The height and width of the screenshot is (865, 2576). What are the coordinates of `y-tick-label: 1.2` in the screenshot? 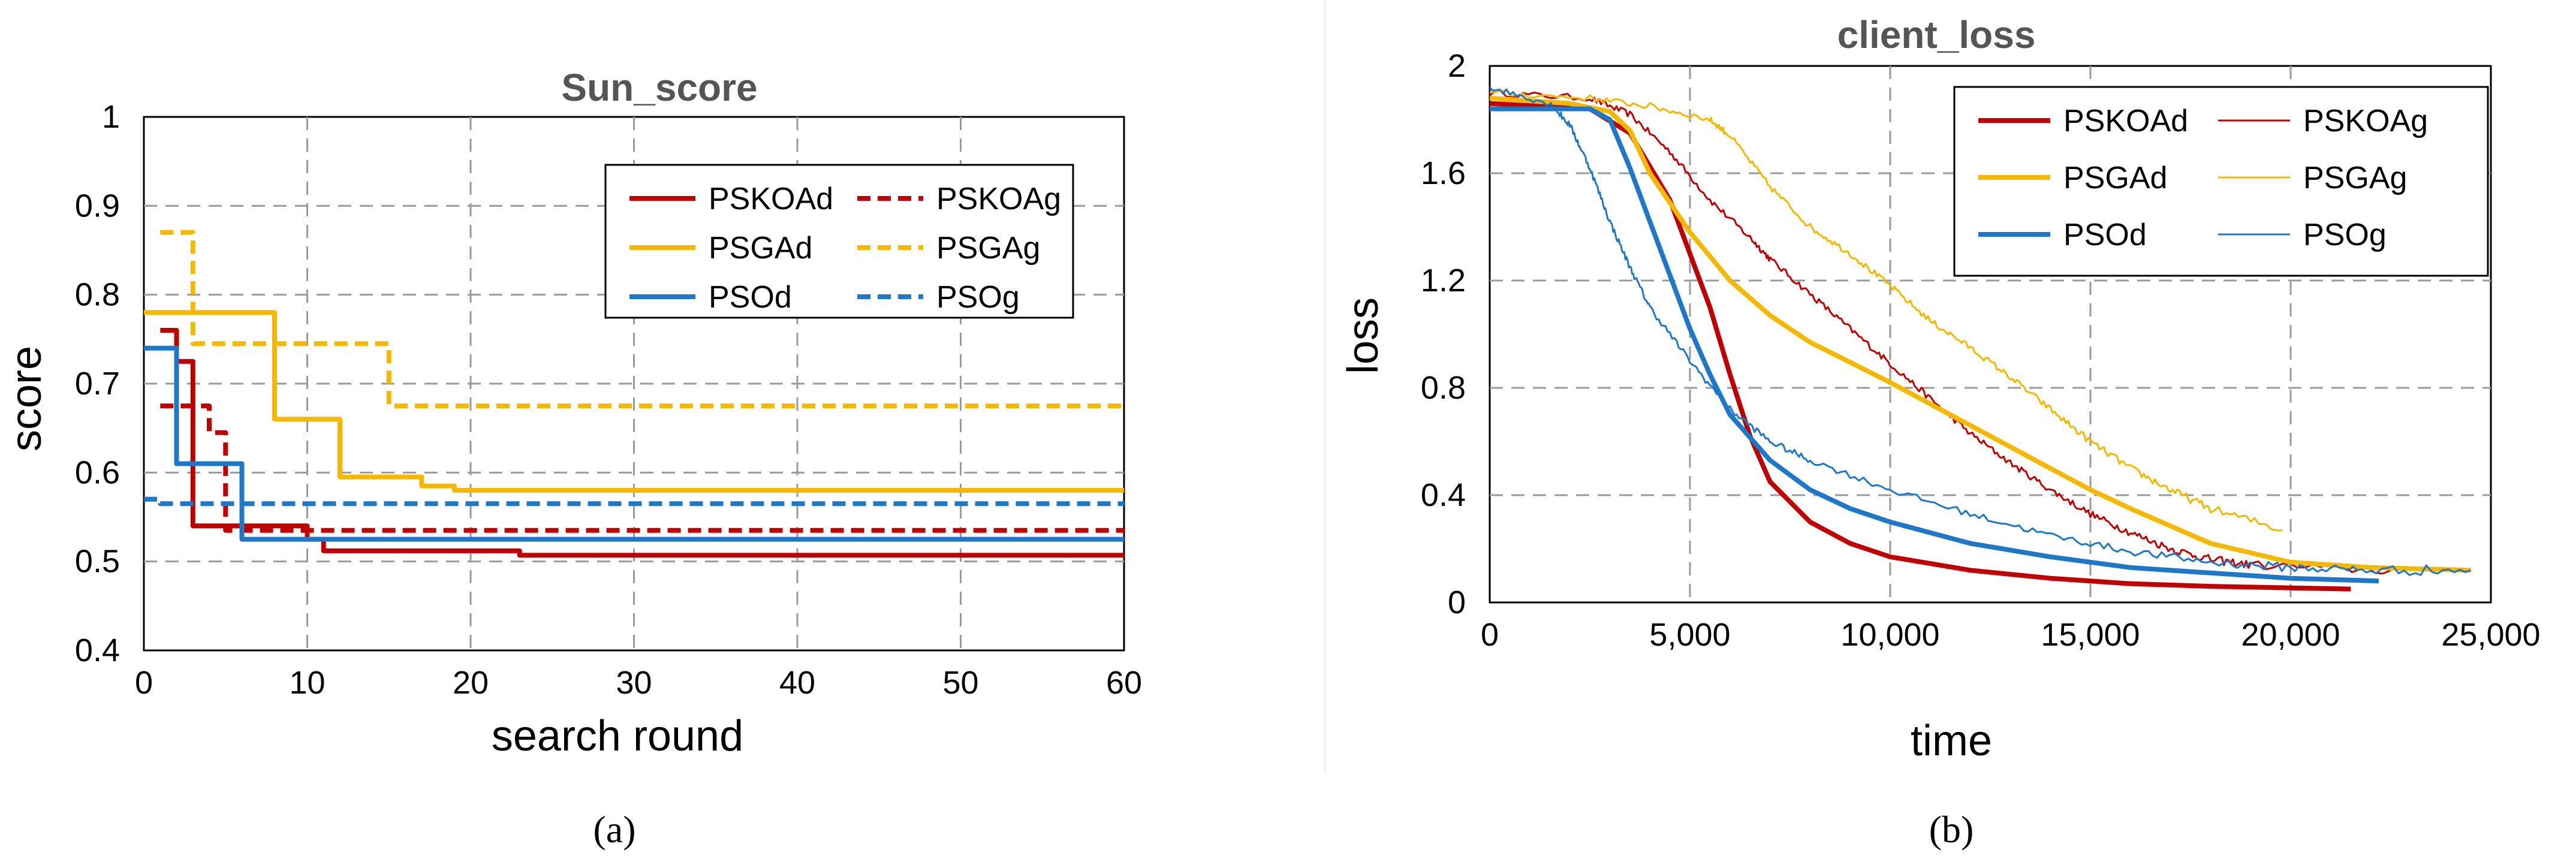 It's located at (1444, 281).